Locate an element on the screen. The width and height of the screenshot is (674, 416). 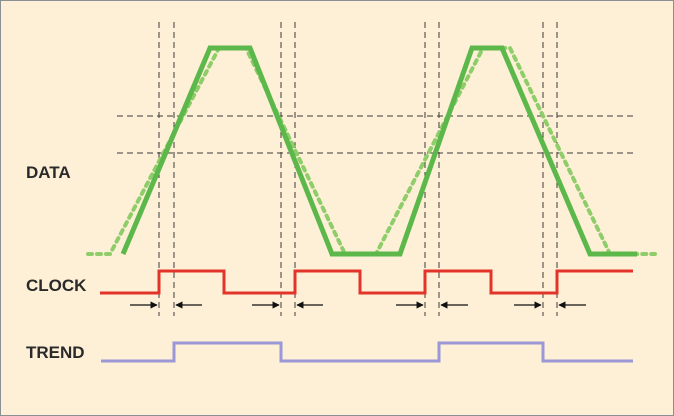
data-label: DATA is located at coordinates (48, 172).